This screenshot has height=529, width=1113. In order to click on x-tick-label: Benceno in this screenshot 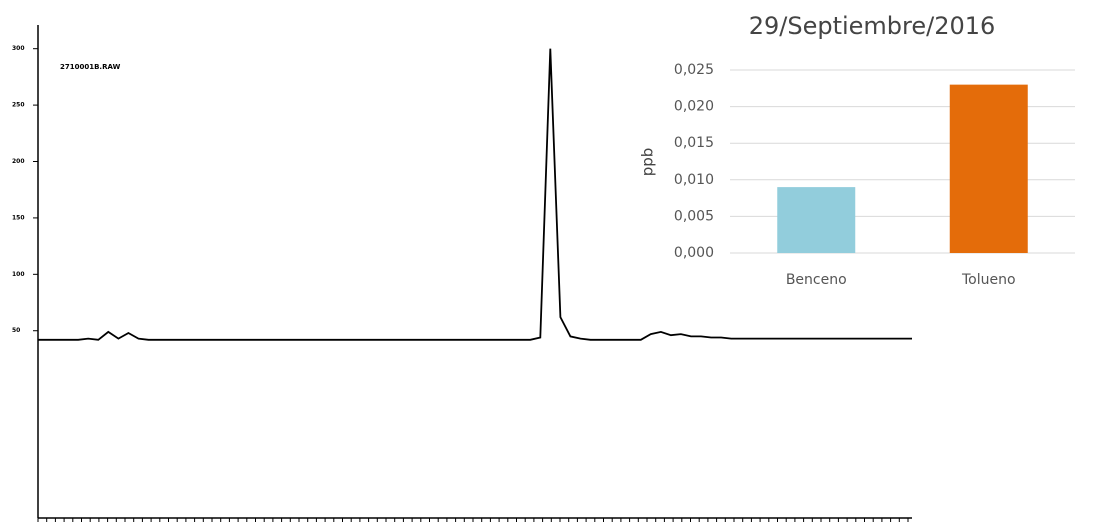, I will do `click(816, 280)`.